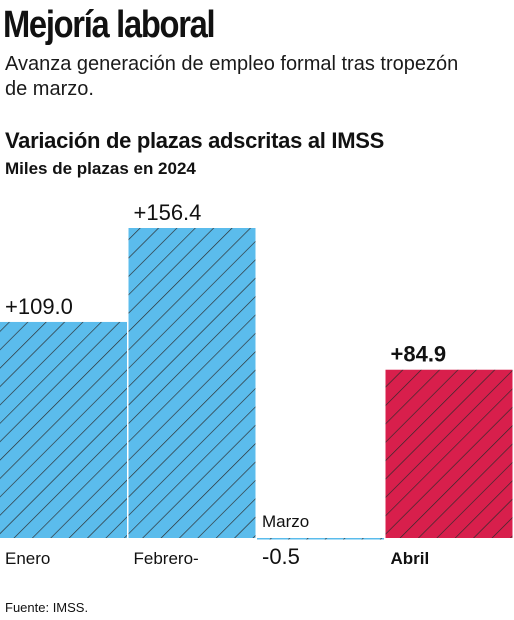  Describe the element at coordinates (419, 354) in the screenshot. I see `value-label-abril: +84.9` at that location.